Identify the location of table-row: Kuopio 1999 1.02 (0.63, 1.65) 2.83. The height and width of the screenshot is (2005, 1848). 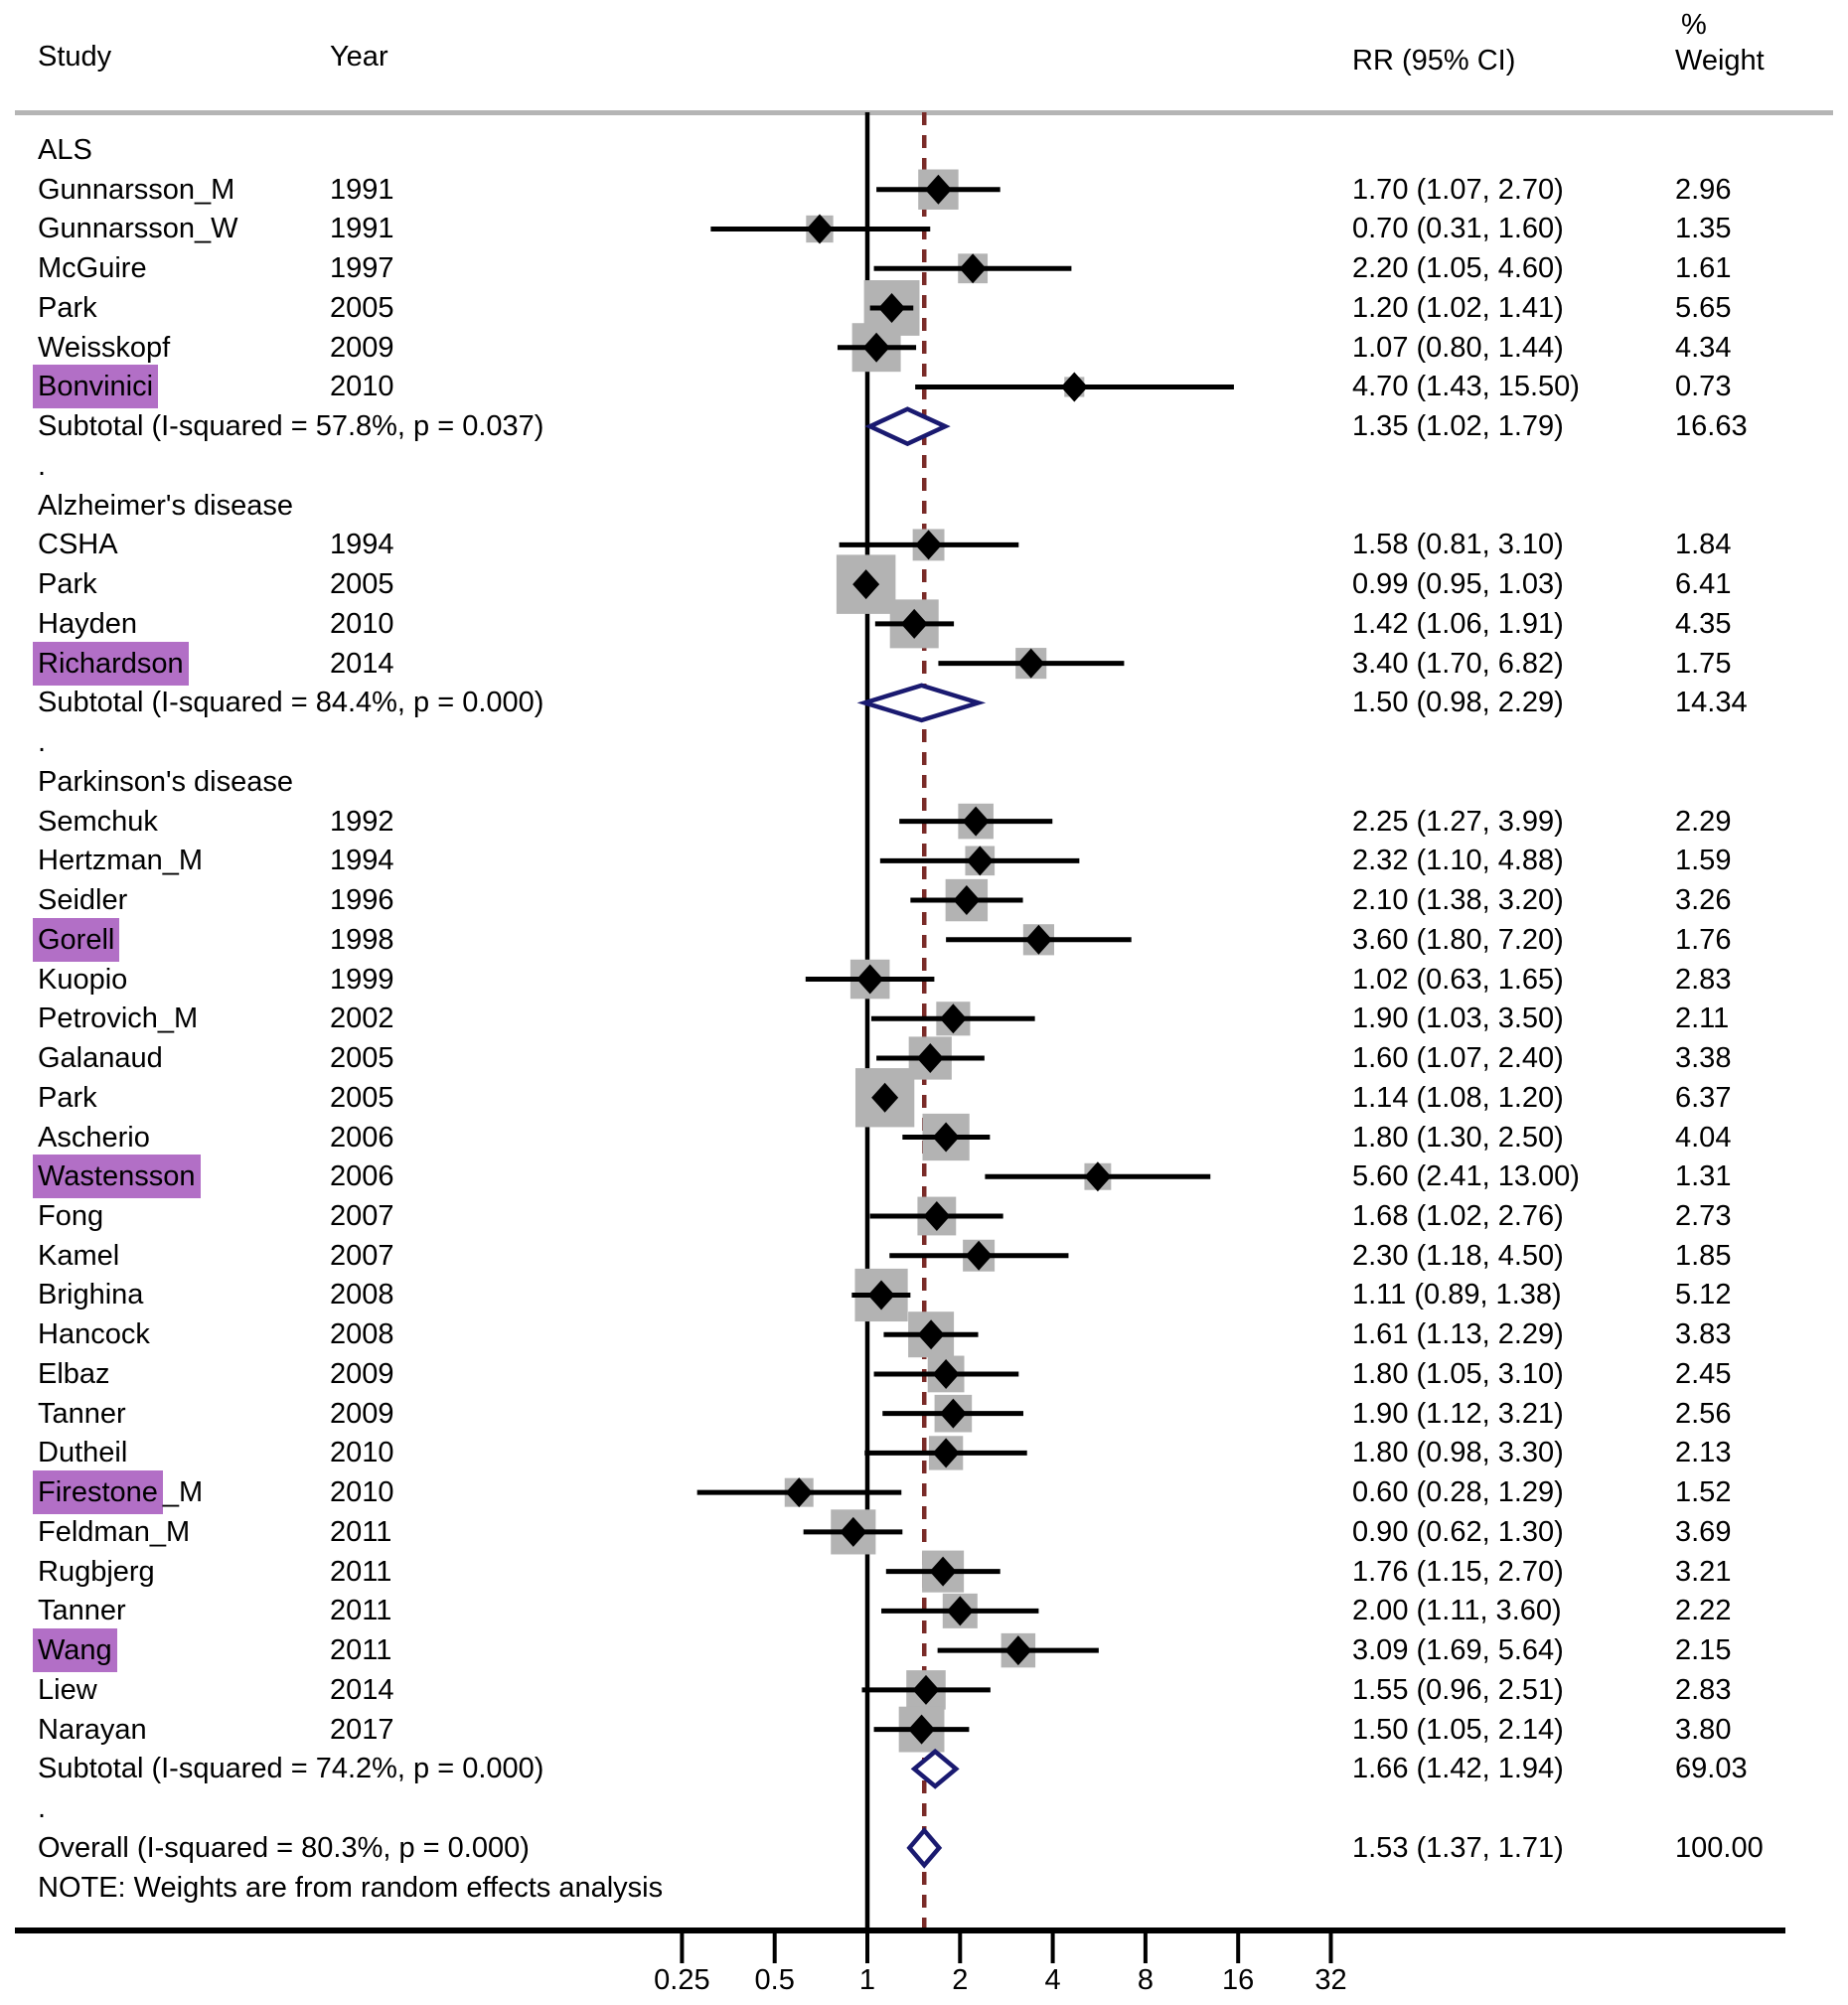
(924, 980).